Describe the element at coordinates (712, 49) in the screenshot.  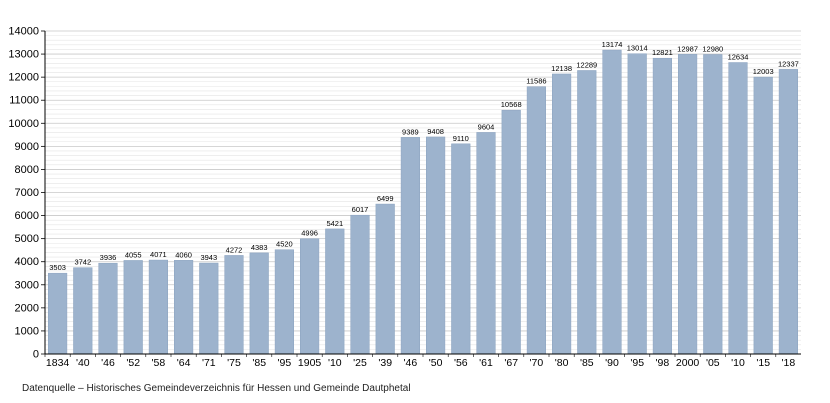
I see `data-label: 12980` at that location.